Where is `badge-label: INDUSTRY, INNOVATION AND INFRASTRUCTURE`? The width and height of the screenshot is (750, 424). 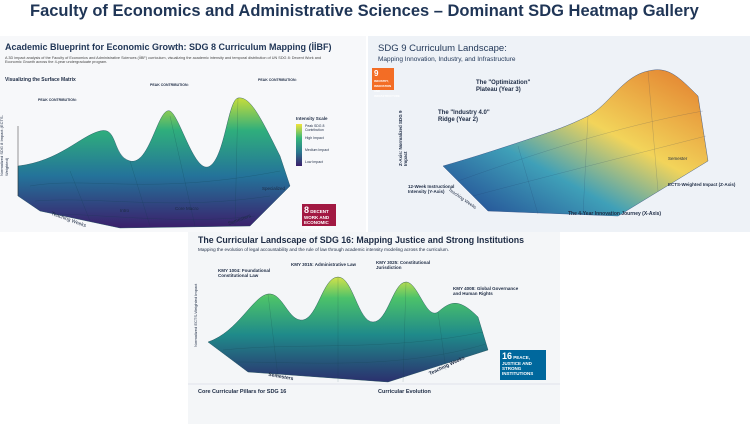
badge-label: INDUSTRY, INNOVATION AND INFRASTRUCTURE is located at coordinates (387, 88).